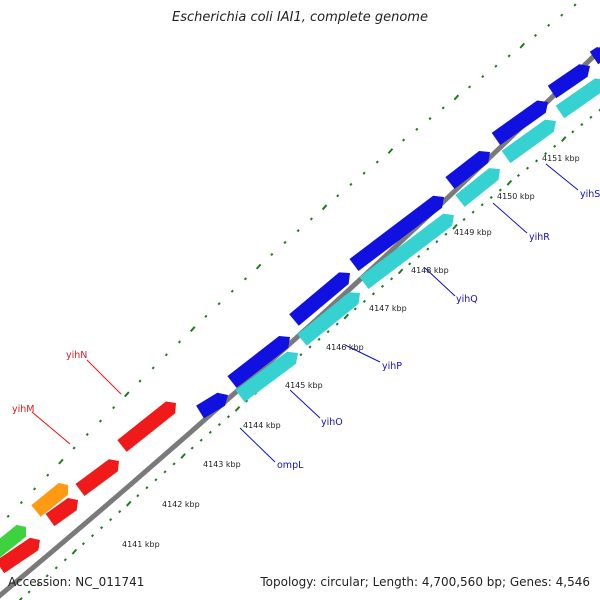 The image size is (600, 600). What do you see at coordinates (473, 232) in the screenshot?
I see `position-label: 4149 kbp` at bounding box center [473, 232].